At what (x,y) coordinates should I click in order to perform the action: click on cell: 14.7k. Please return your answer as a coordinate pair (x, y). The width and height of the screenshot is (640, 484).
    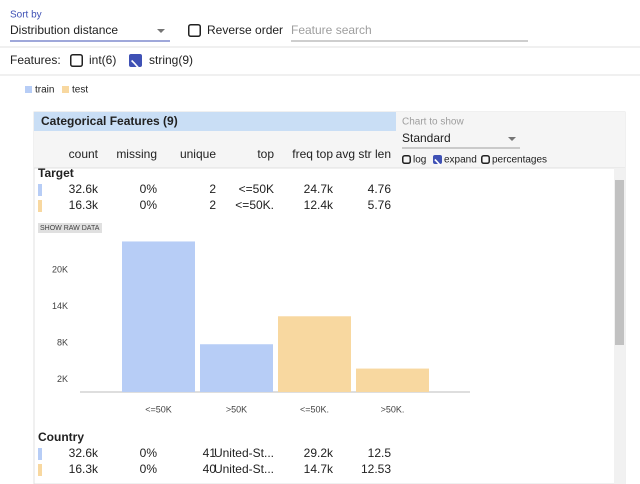
    Looking at the image, I should click on (319, 469).